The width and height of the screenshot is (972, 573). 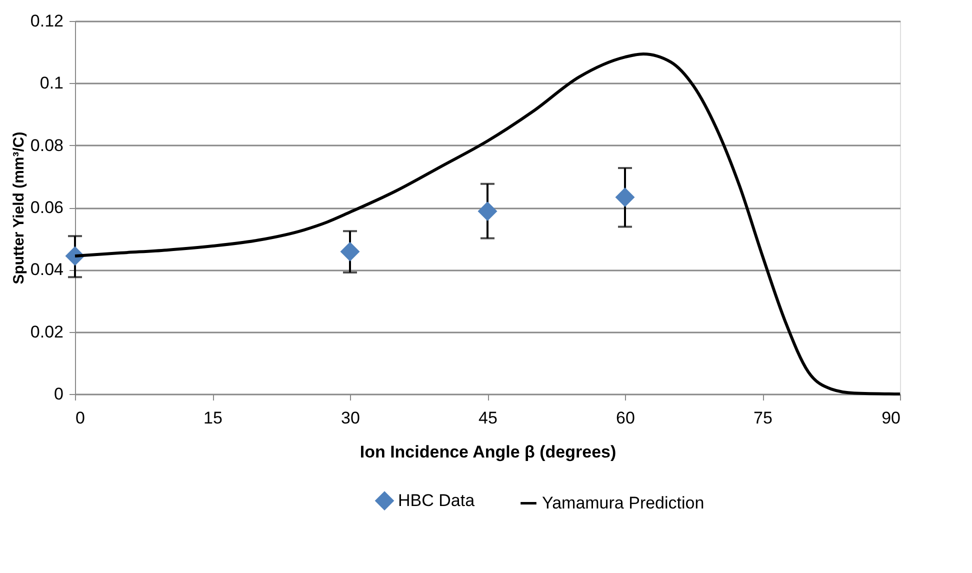 What do you see at coordinates (625, 418) in the screenshot?
I see `x-tick-label: 60` at bounding box center [625, 418].